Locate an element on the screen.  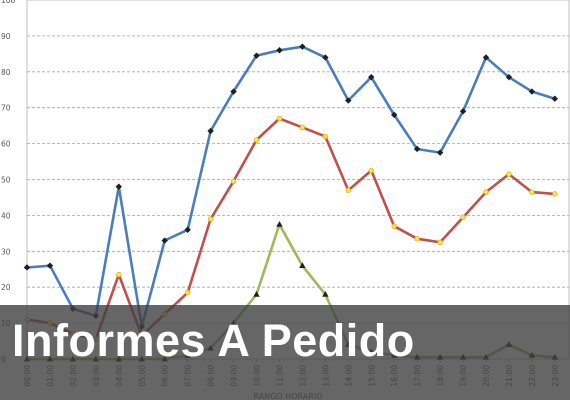
y-tick-label: 100 is located at coordinates (8, 2).